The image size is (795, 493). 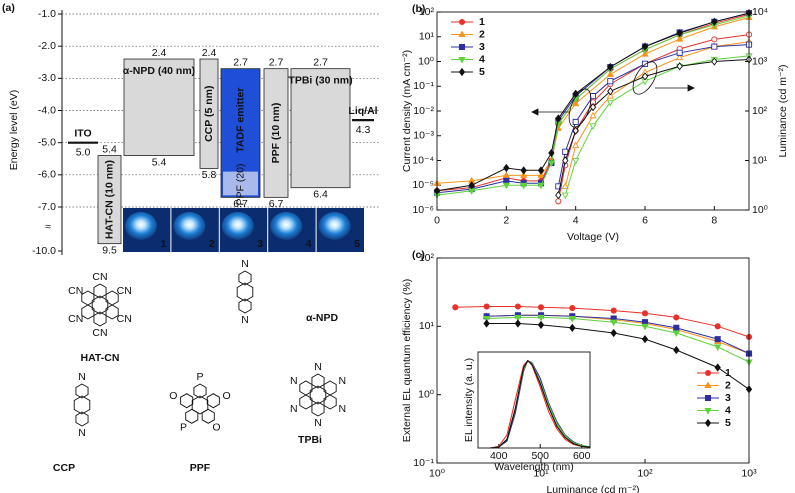 What do you see at coordinates (783, 110) in the screenshot?
I see `y2-axis-label: Luminance (cd m⁻²)` at bounding box center [783, 110].